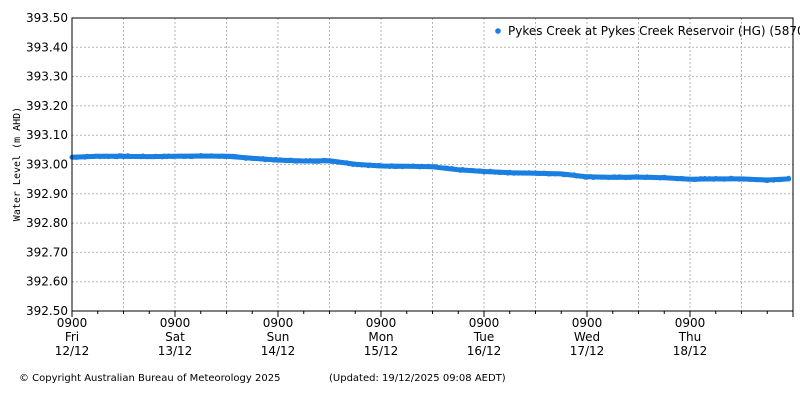 The image size is (800, 400). I want to click on y-tick-label: 393.10, so click(47, 135).